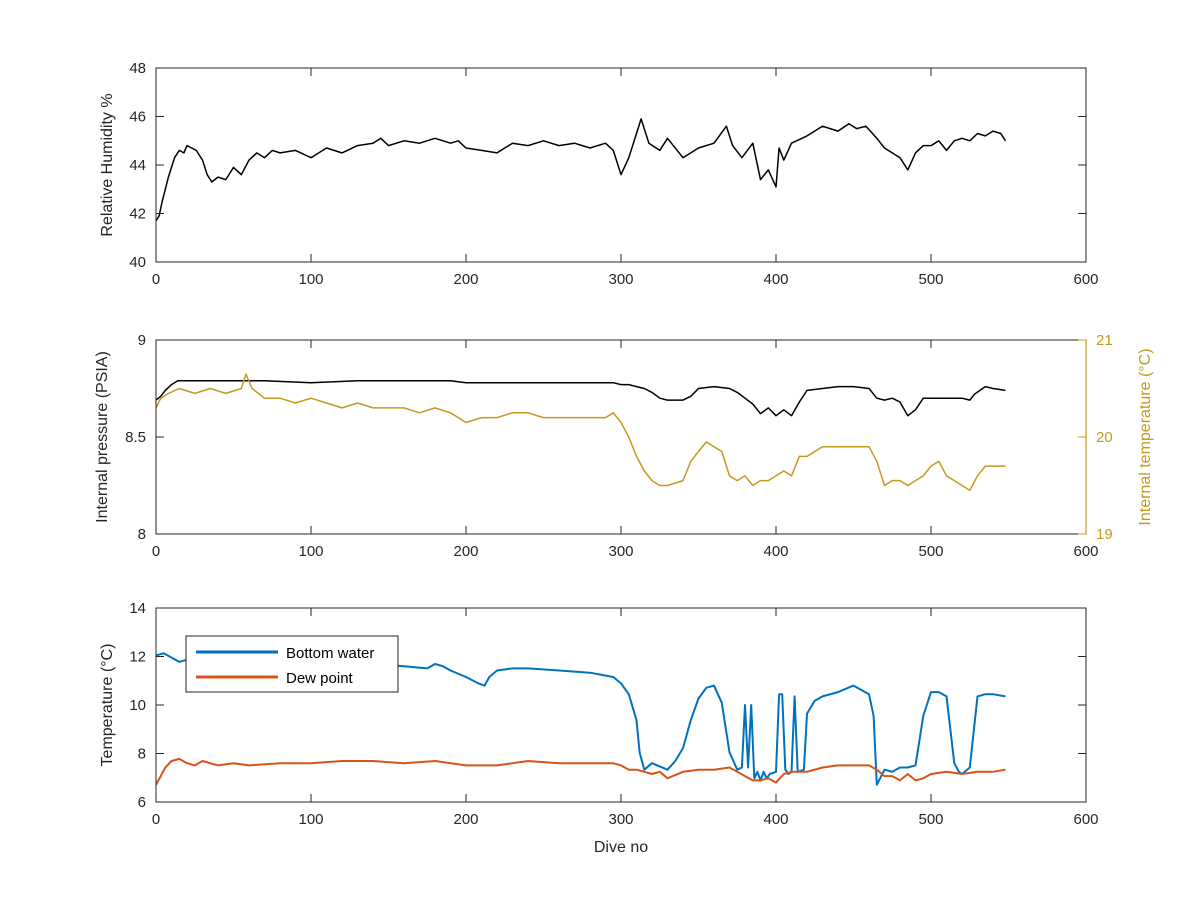 This screenshot has height=900, width=1200. Describe the element at coordinates (465, 279) in the screenshot. I see `humidity-x-tick-label: 200` at that location.